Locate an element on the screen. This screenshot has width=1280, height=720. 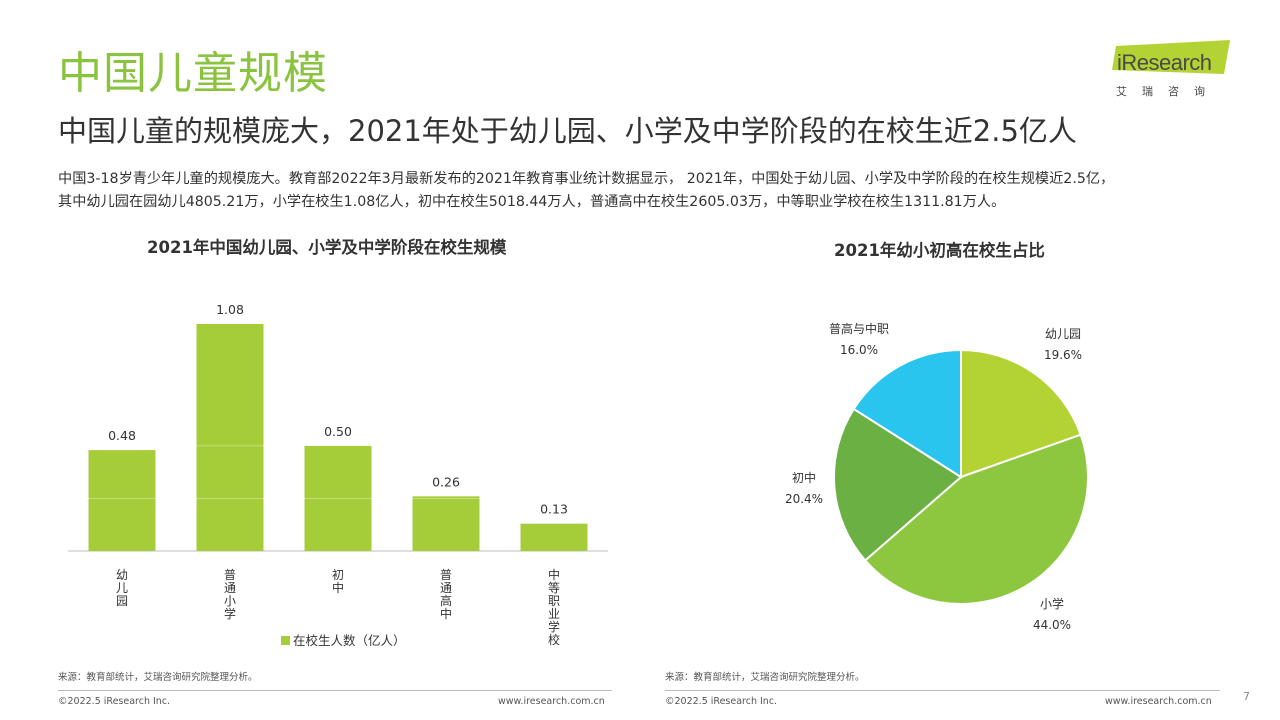
logo-text: iResearch is located at coordinates (1164, 62).